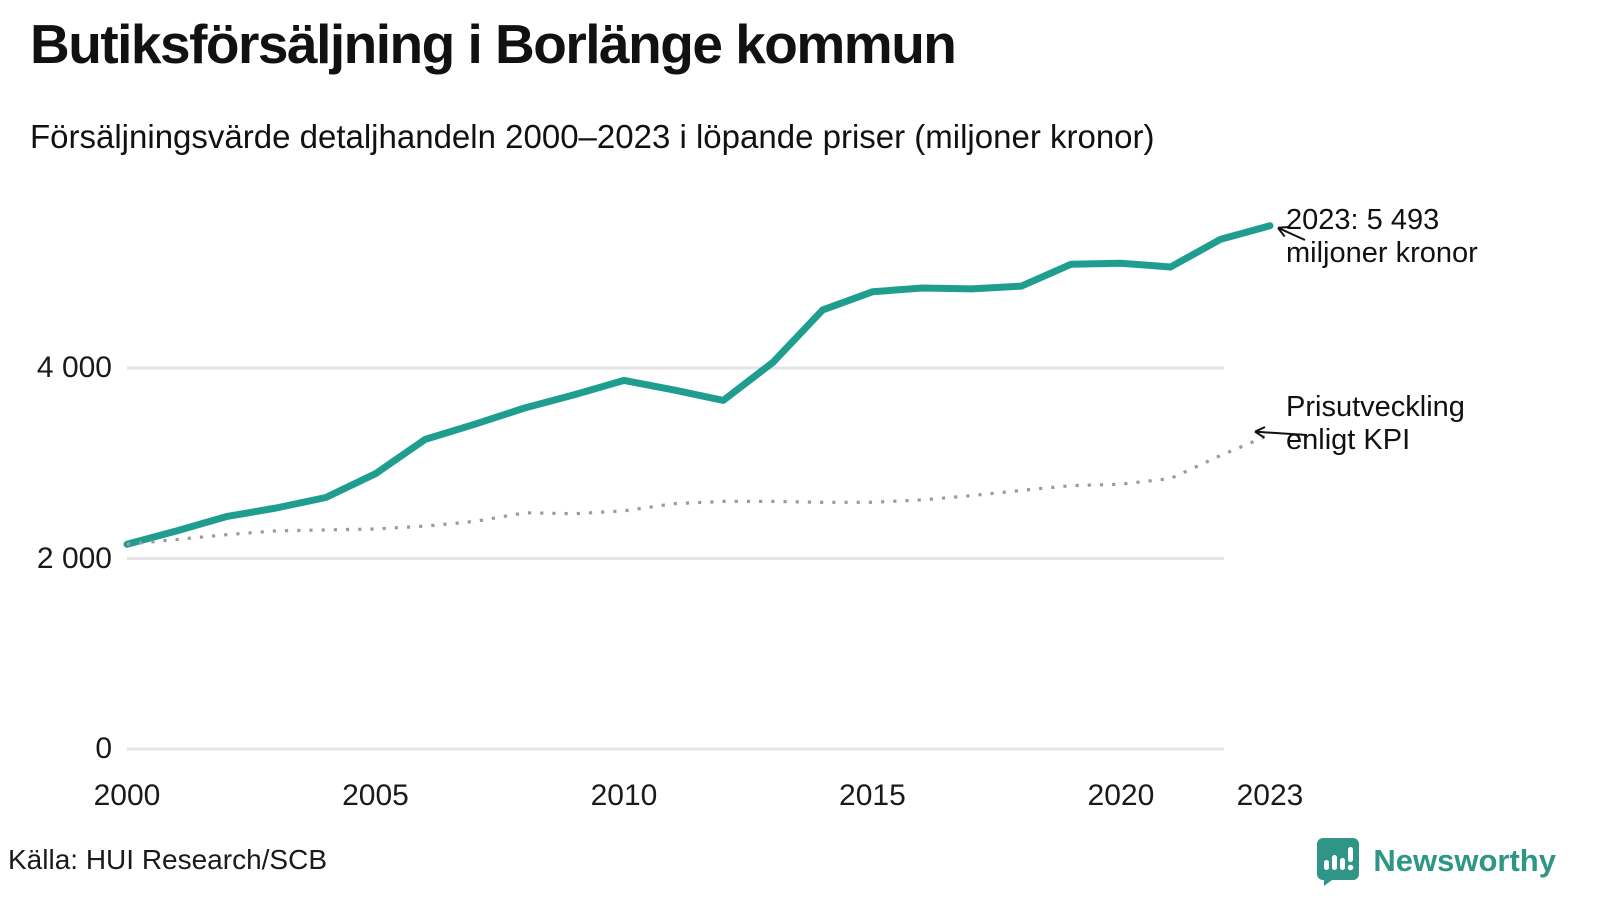 The width and height of the screenshot is (1600, 900). What do you see at coordinates (74, 558) in the screenshot?
I see `y-axis-tick: 2 000` at bounding box center [74, 558].